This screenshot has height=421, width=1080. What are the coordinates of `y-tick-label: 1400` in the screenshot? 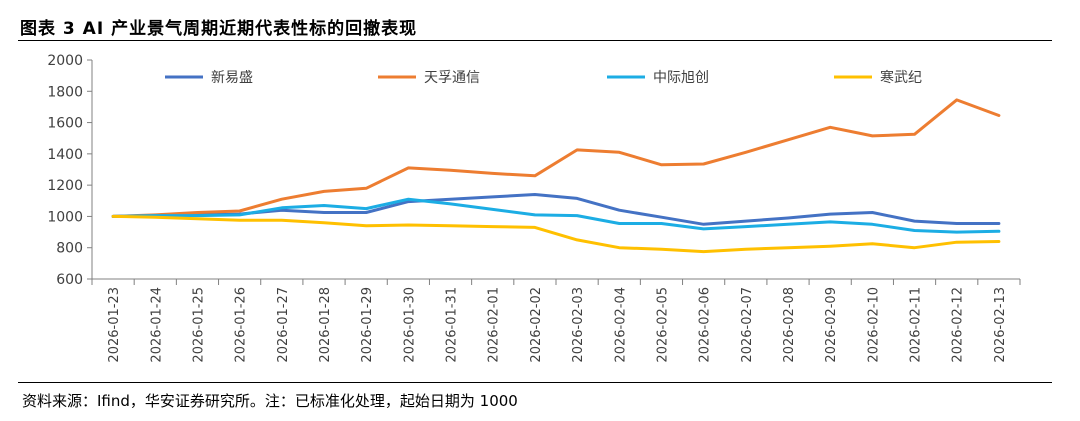 It's located at (65, 155).